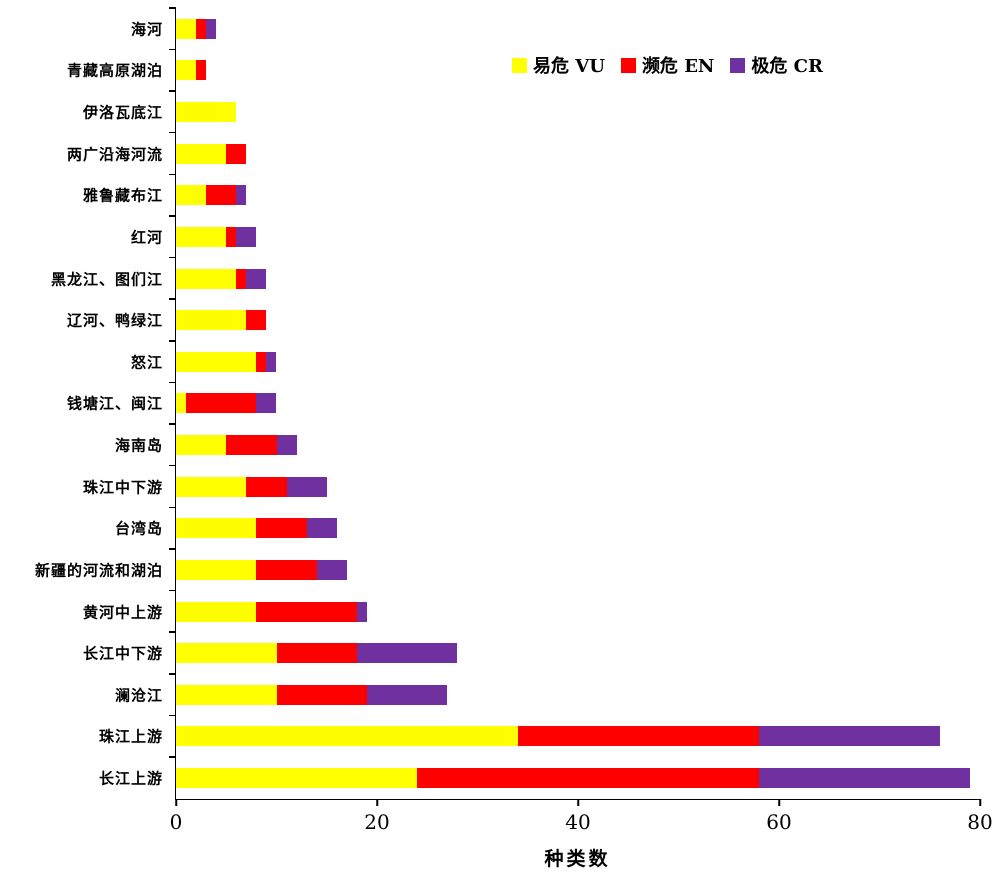 The height and width of the screenshot is (876, 1000). I want to click on category-label: 雅鲁藏布江, so click(122, 195).